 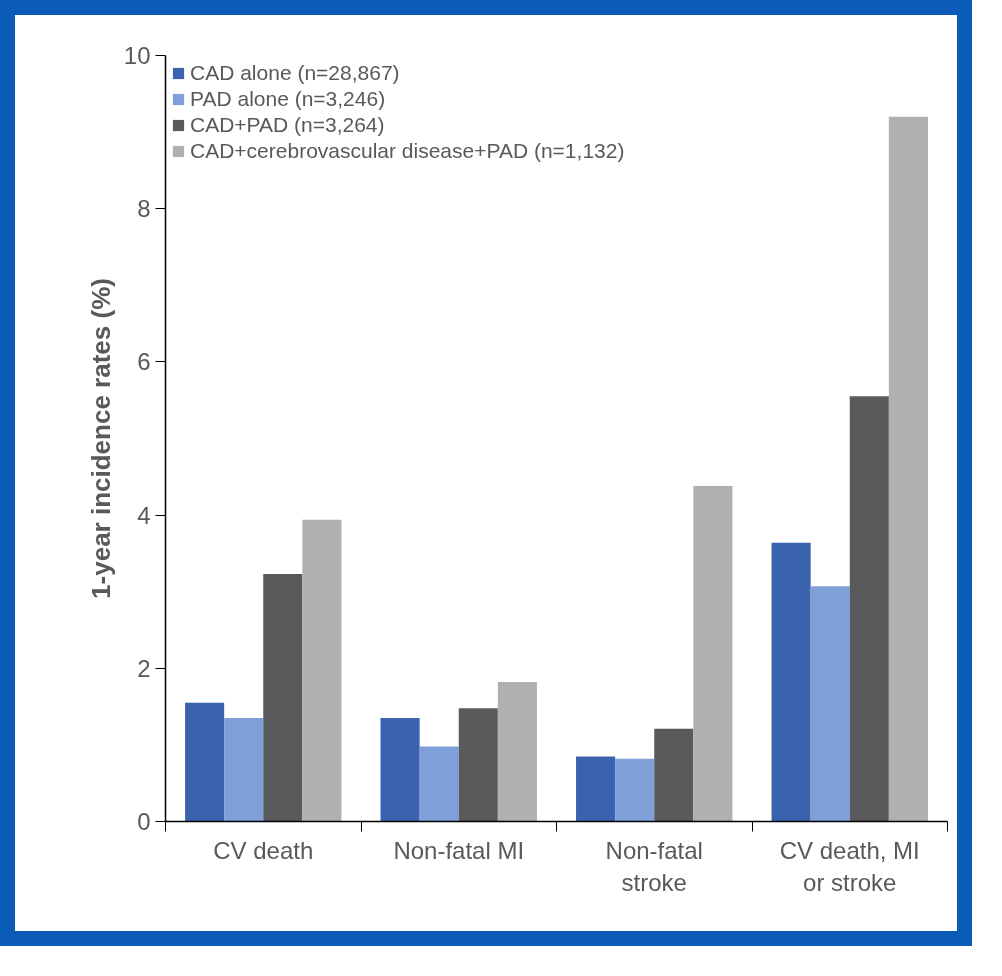 What do you see at coordinates (288, 99) in the screenshot?
I see `legend-label: PAD alone (n=3,246)` at bounding box center [288, 99].